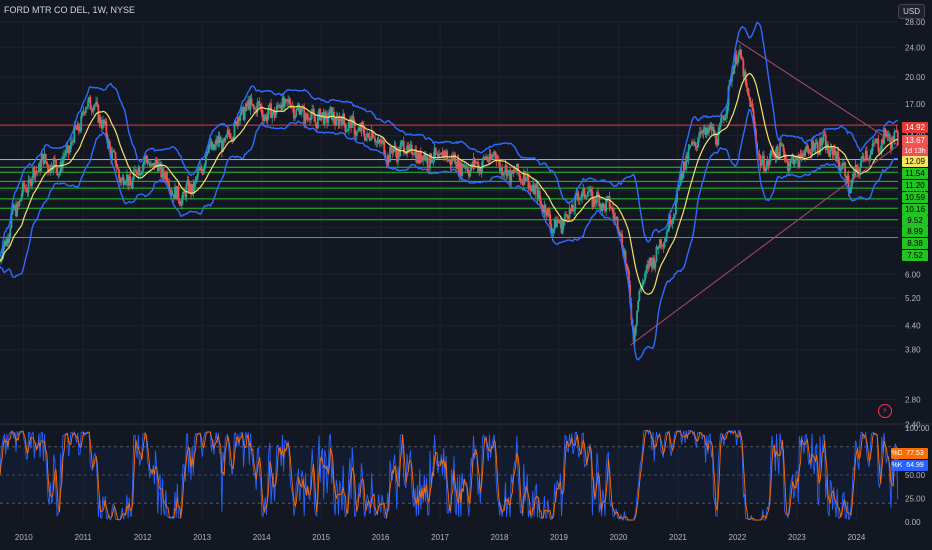 The height and width of the screenshot is (550, 932). Describe the element at coordinates (885, 411) in the screenshot. I see `lightning-icon: ⚡` at that location.